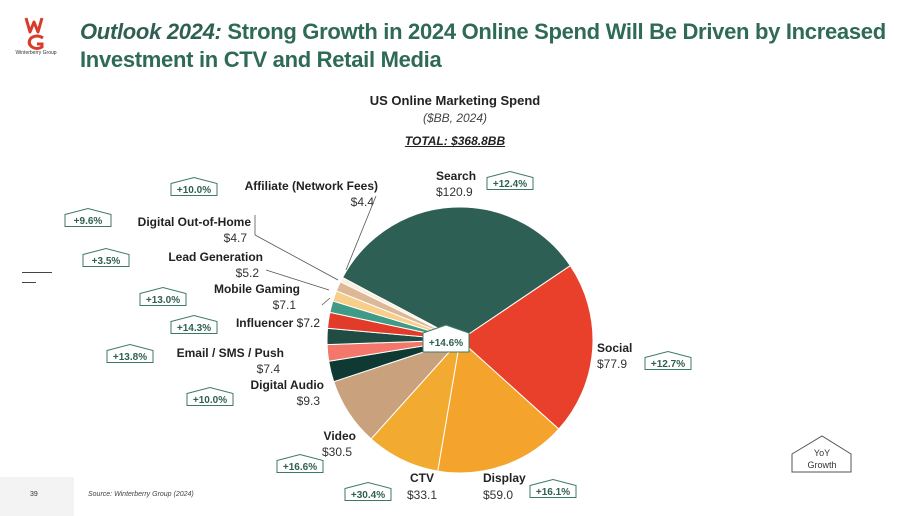 This screenshot has height=516, width=917. I want to click on slice-label-digital-out-of-home-leader-line, so click(296, 257).